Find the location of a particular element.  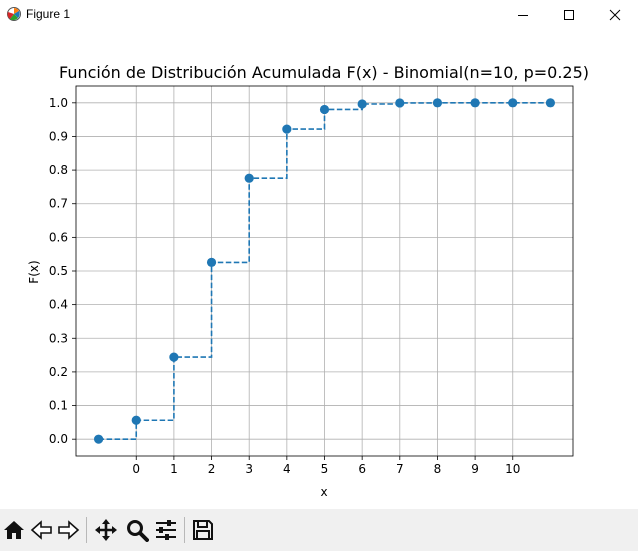

window-title: Figure 1 is located at coordinates (48, 14).